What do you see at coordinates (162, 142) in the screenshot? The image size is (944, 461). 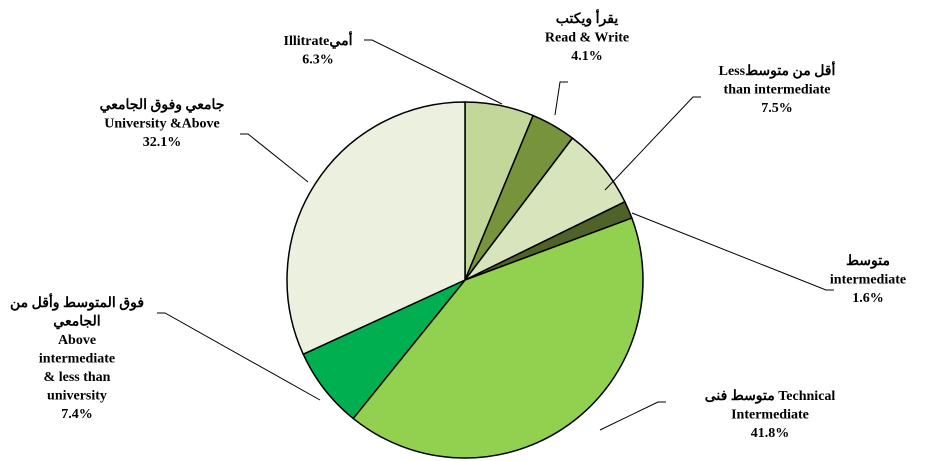 I see `value-label: 32.1%` at bounding box center [162, 142].